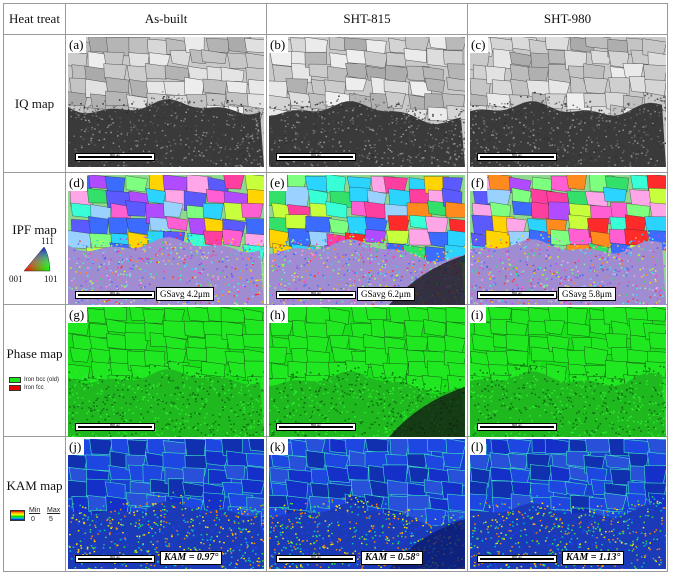  What do you see at coordinates (37, 259) in the screenshot?
I see `ipf-triangle-icon` at bounding box center [37, 259].